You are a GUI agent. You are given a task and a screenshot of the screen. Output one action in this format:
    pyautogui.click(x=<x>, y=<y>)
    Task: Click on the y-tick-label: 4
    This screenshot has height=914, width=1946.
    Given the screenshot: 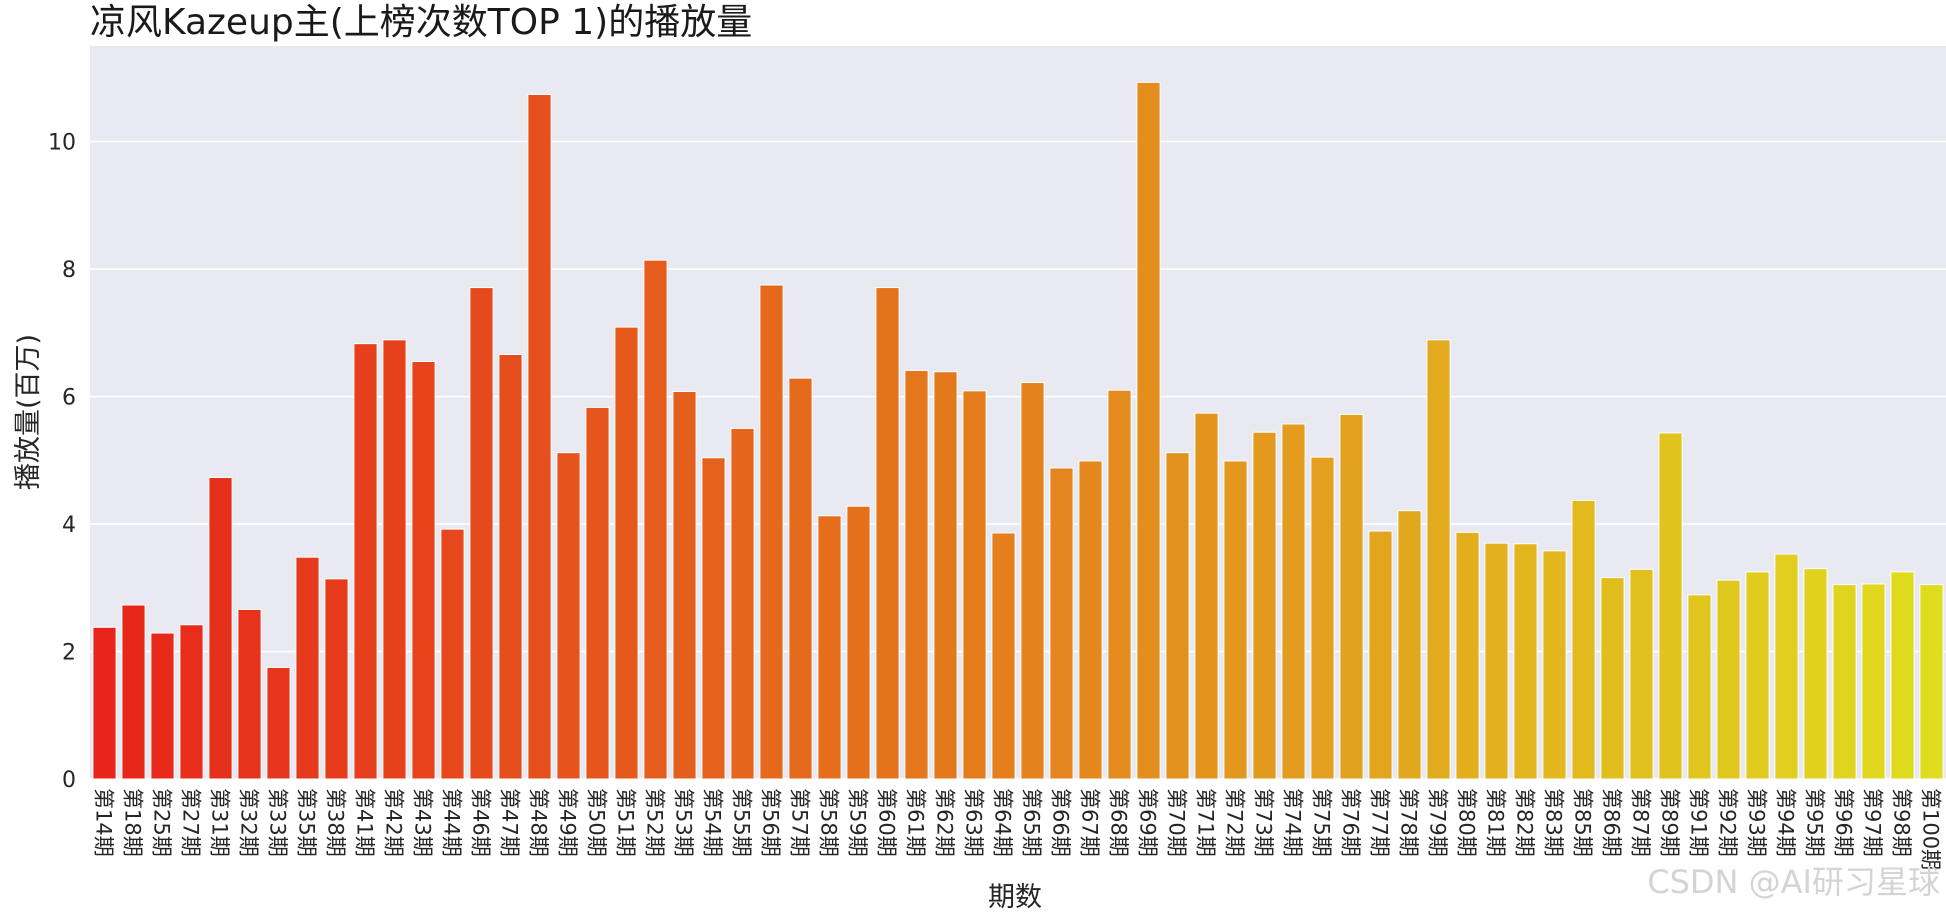 What is the action you would take?
    pyautogui.click(x=69, y=525)
    